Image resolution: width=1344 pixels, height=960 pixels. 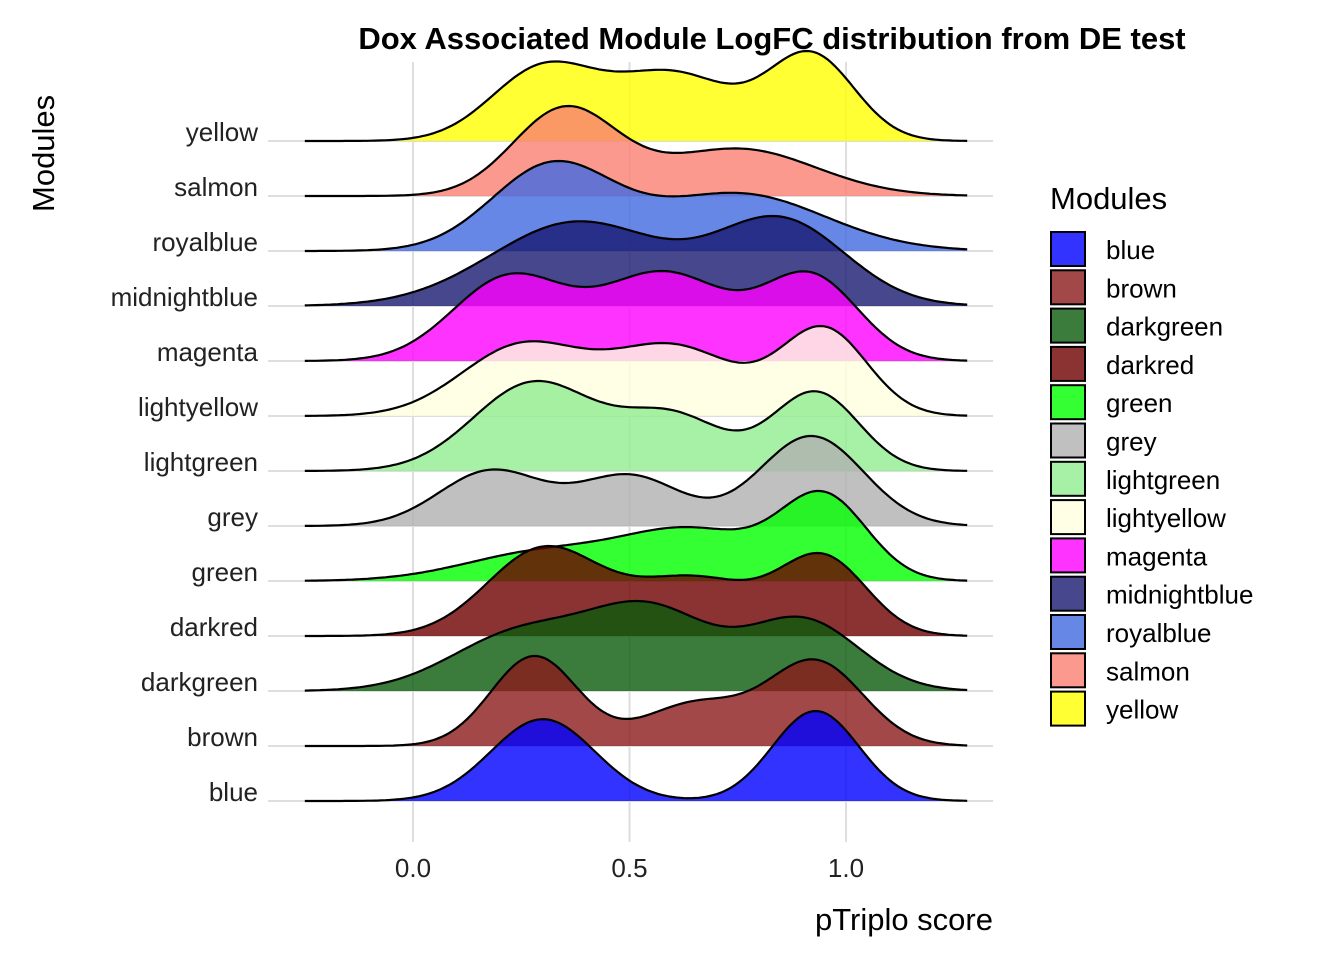 What do you see at coordinates (1068, 670) in the screenshot?
I see `legend-swatch-salmon` at bounding box center [1068, 670].